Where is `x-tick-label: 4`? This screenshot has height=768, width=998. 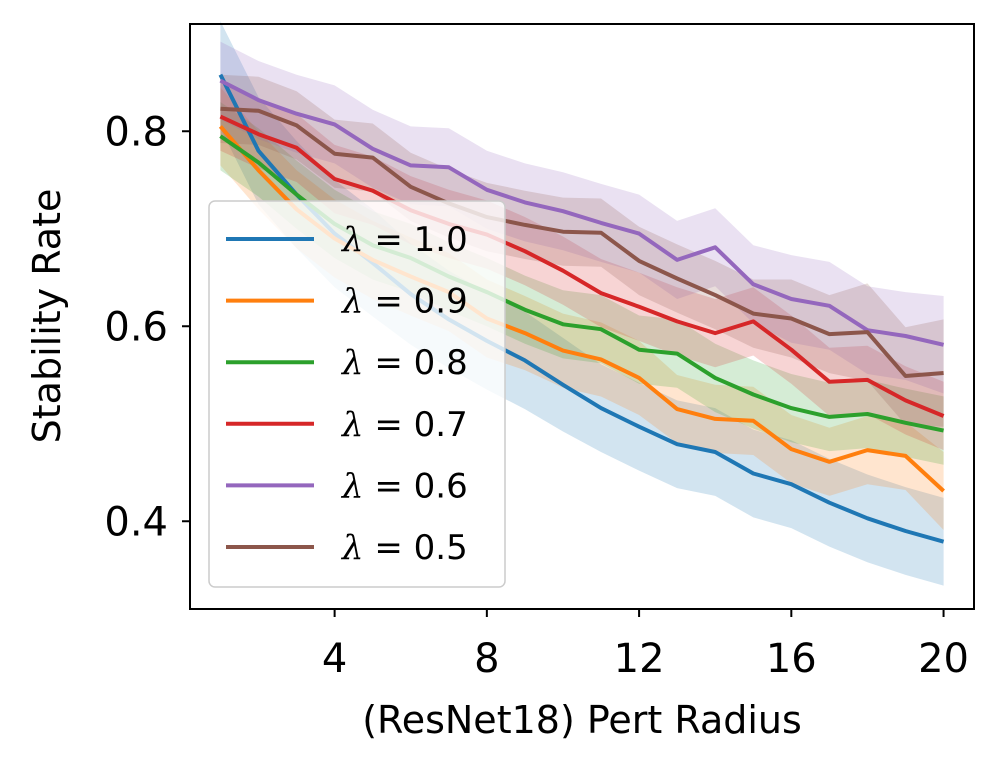 x-tick-label: 4 is located at coordinates (334, 659).